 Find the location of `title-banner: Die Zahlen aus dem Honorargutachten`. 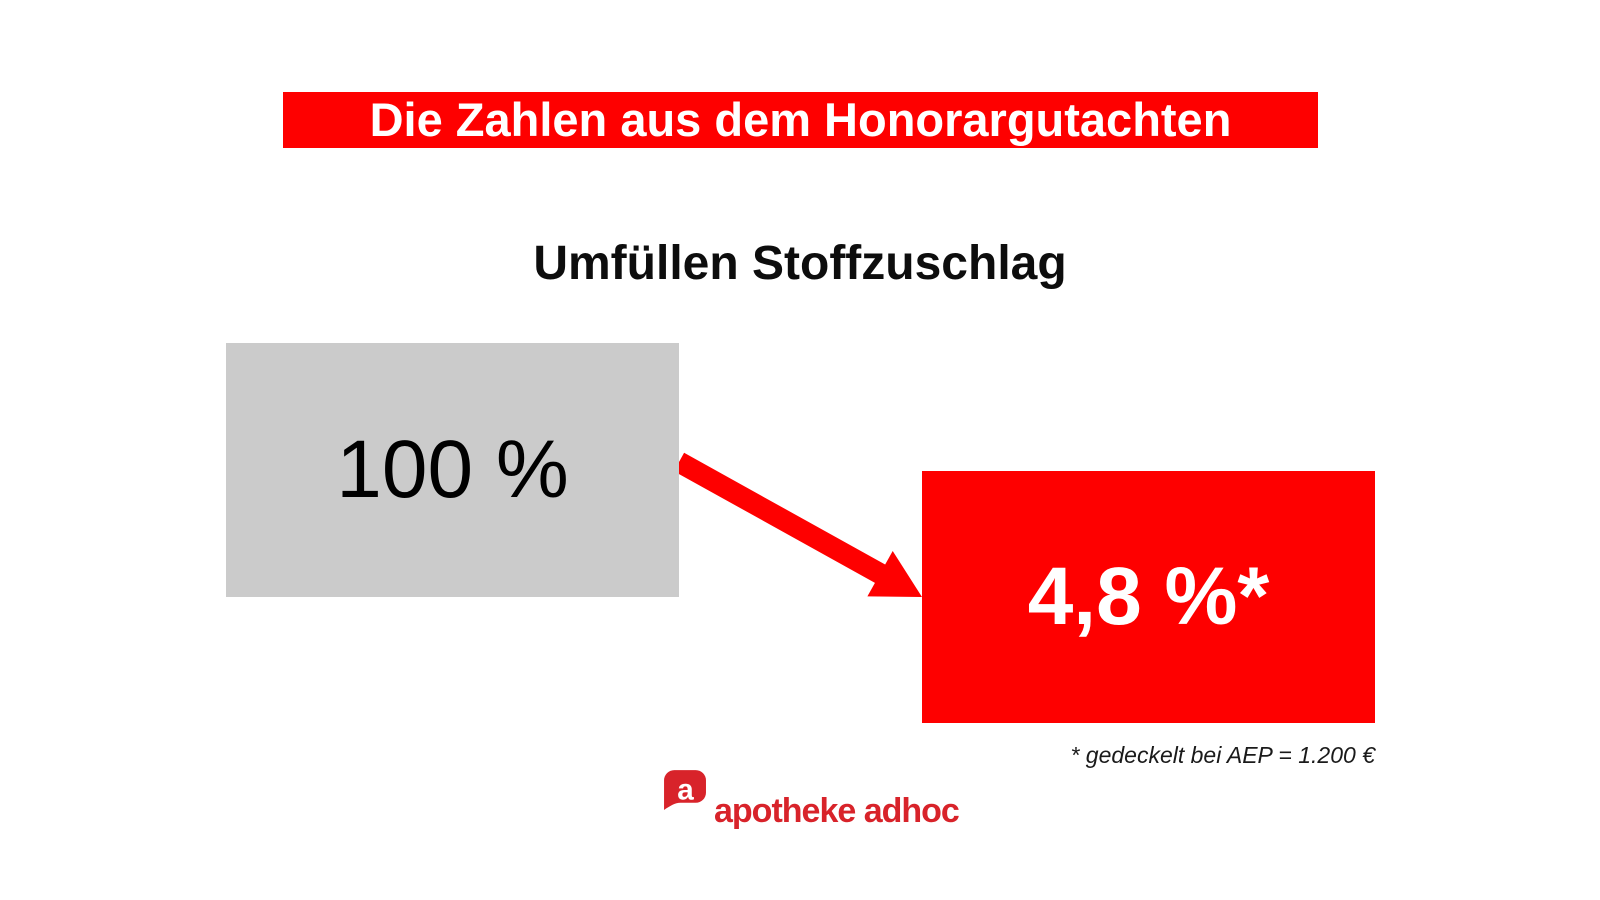

title-banner: Die Zahlen aus dem Honorargutachten is located at coordinates (800, 120).